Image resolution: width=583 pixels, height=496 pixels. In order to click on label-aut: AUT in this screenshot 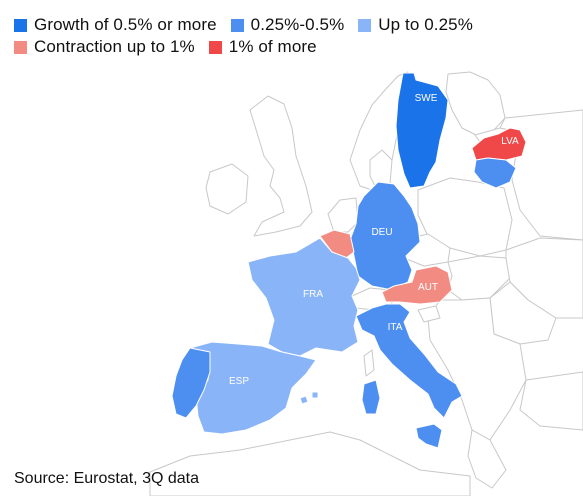, I will do `click(428, 287)`.